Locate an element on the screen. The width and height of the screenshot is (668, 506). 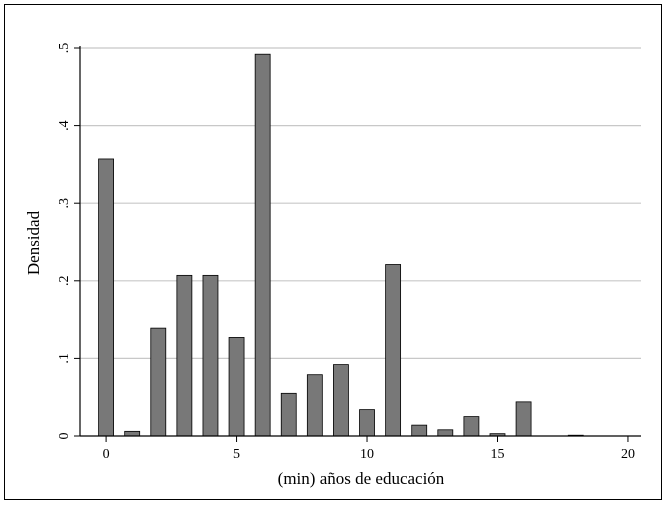
x-axis-title: (min) años de educación is located at coordinates (361, 478).